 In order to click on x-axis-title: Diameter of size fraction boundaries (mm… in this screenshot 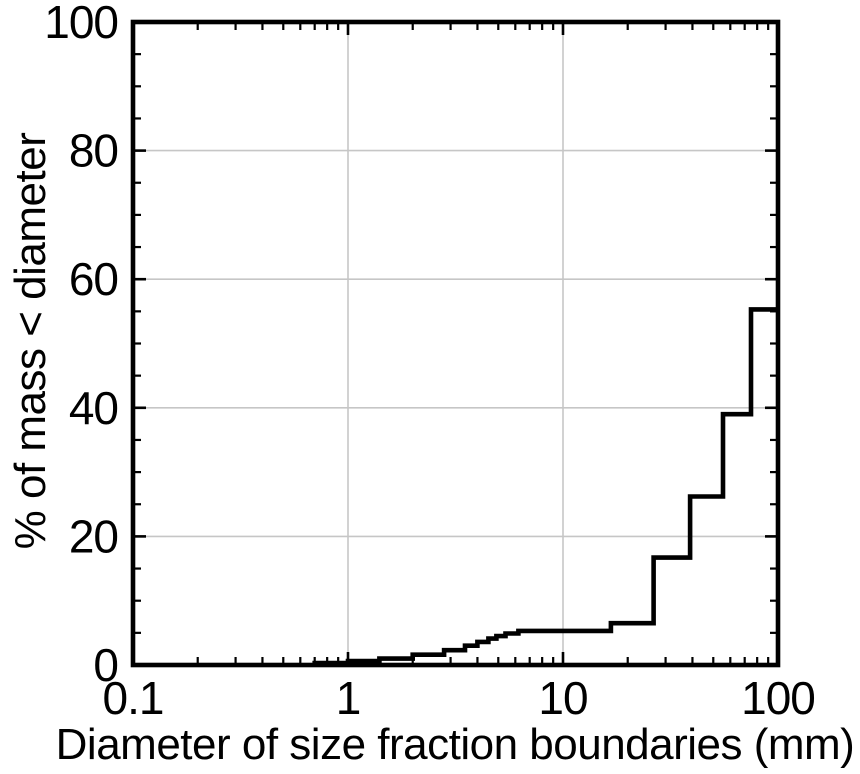, I will do `click(455, 744)`.